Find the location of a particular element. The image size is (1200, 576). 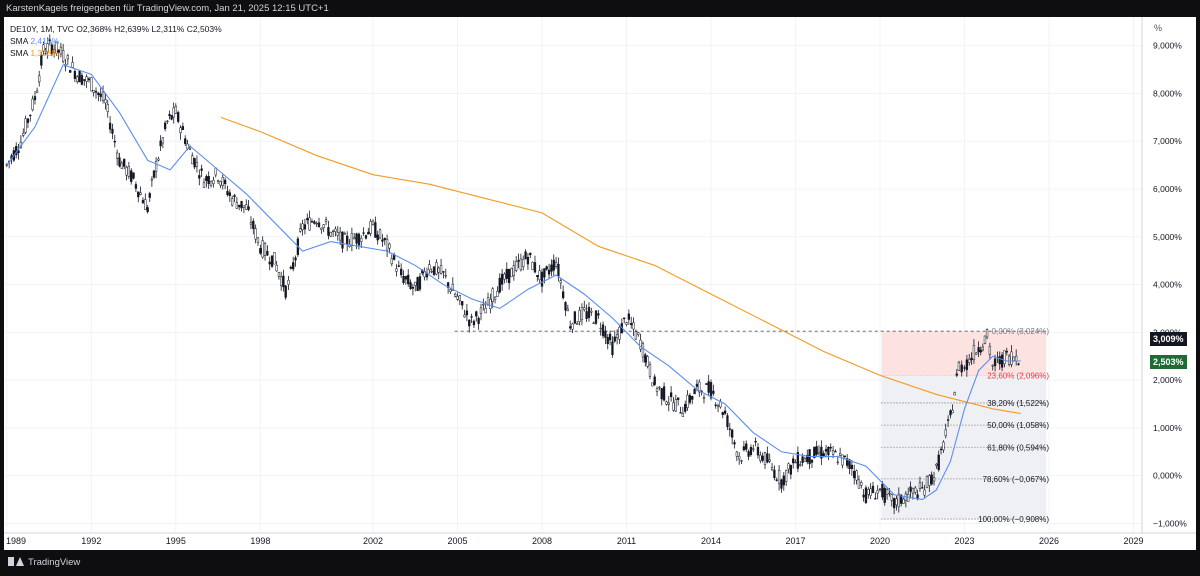

price-tick-label: 2,000% is located at coordinates (1167, 380).